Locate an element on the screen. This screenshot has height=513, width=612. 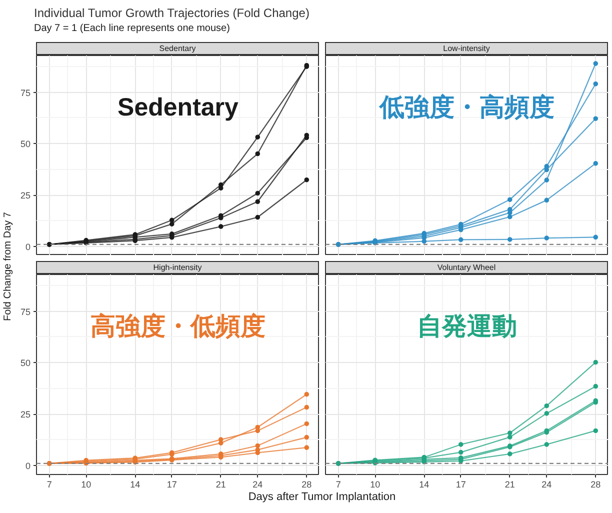
annotation: 自発運動 is located at coordinates (467, 326).